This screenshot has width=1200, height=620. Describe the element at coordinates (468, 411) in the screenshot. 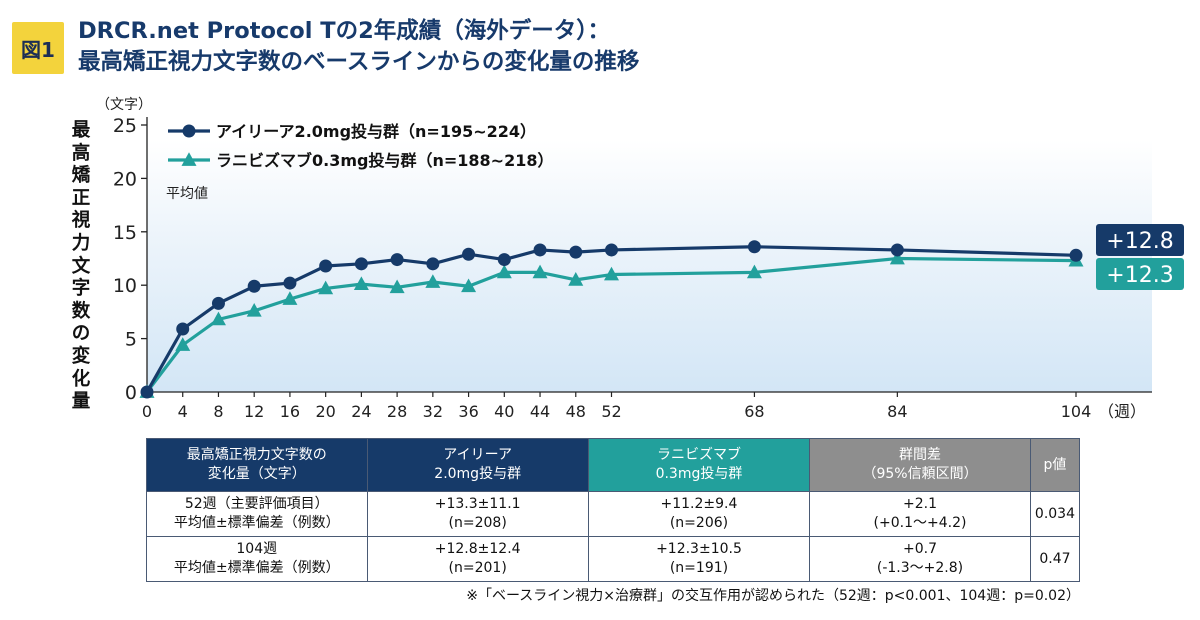

I see `x-tick-label: 36` at that location.